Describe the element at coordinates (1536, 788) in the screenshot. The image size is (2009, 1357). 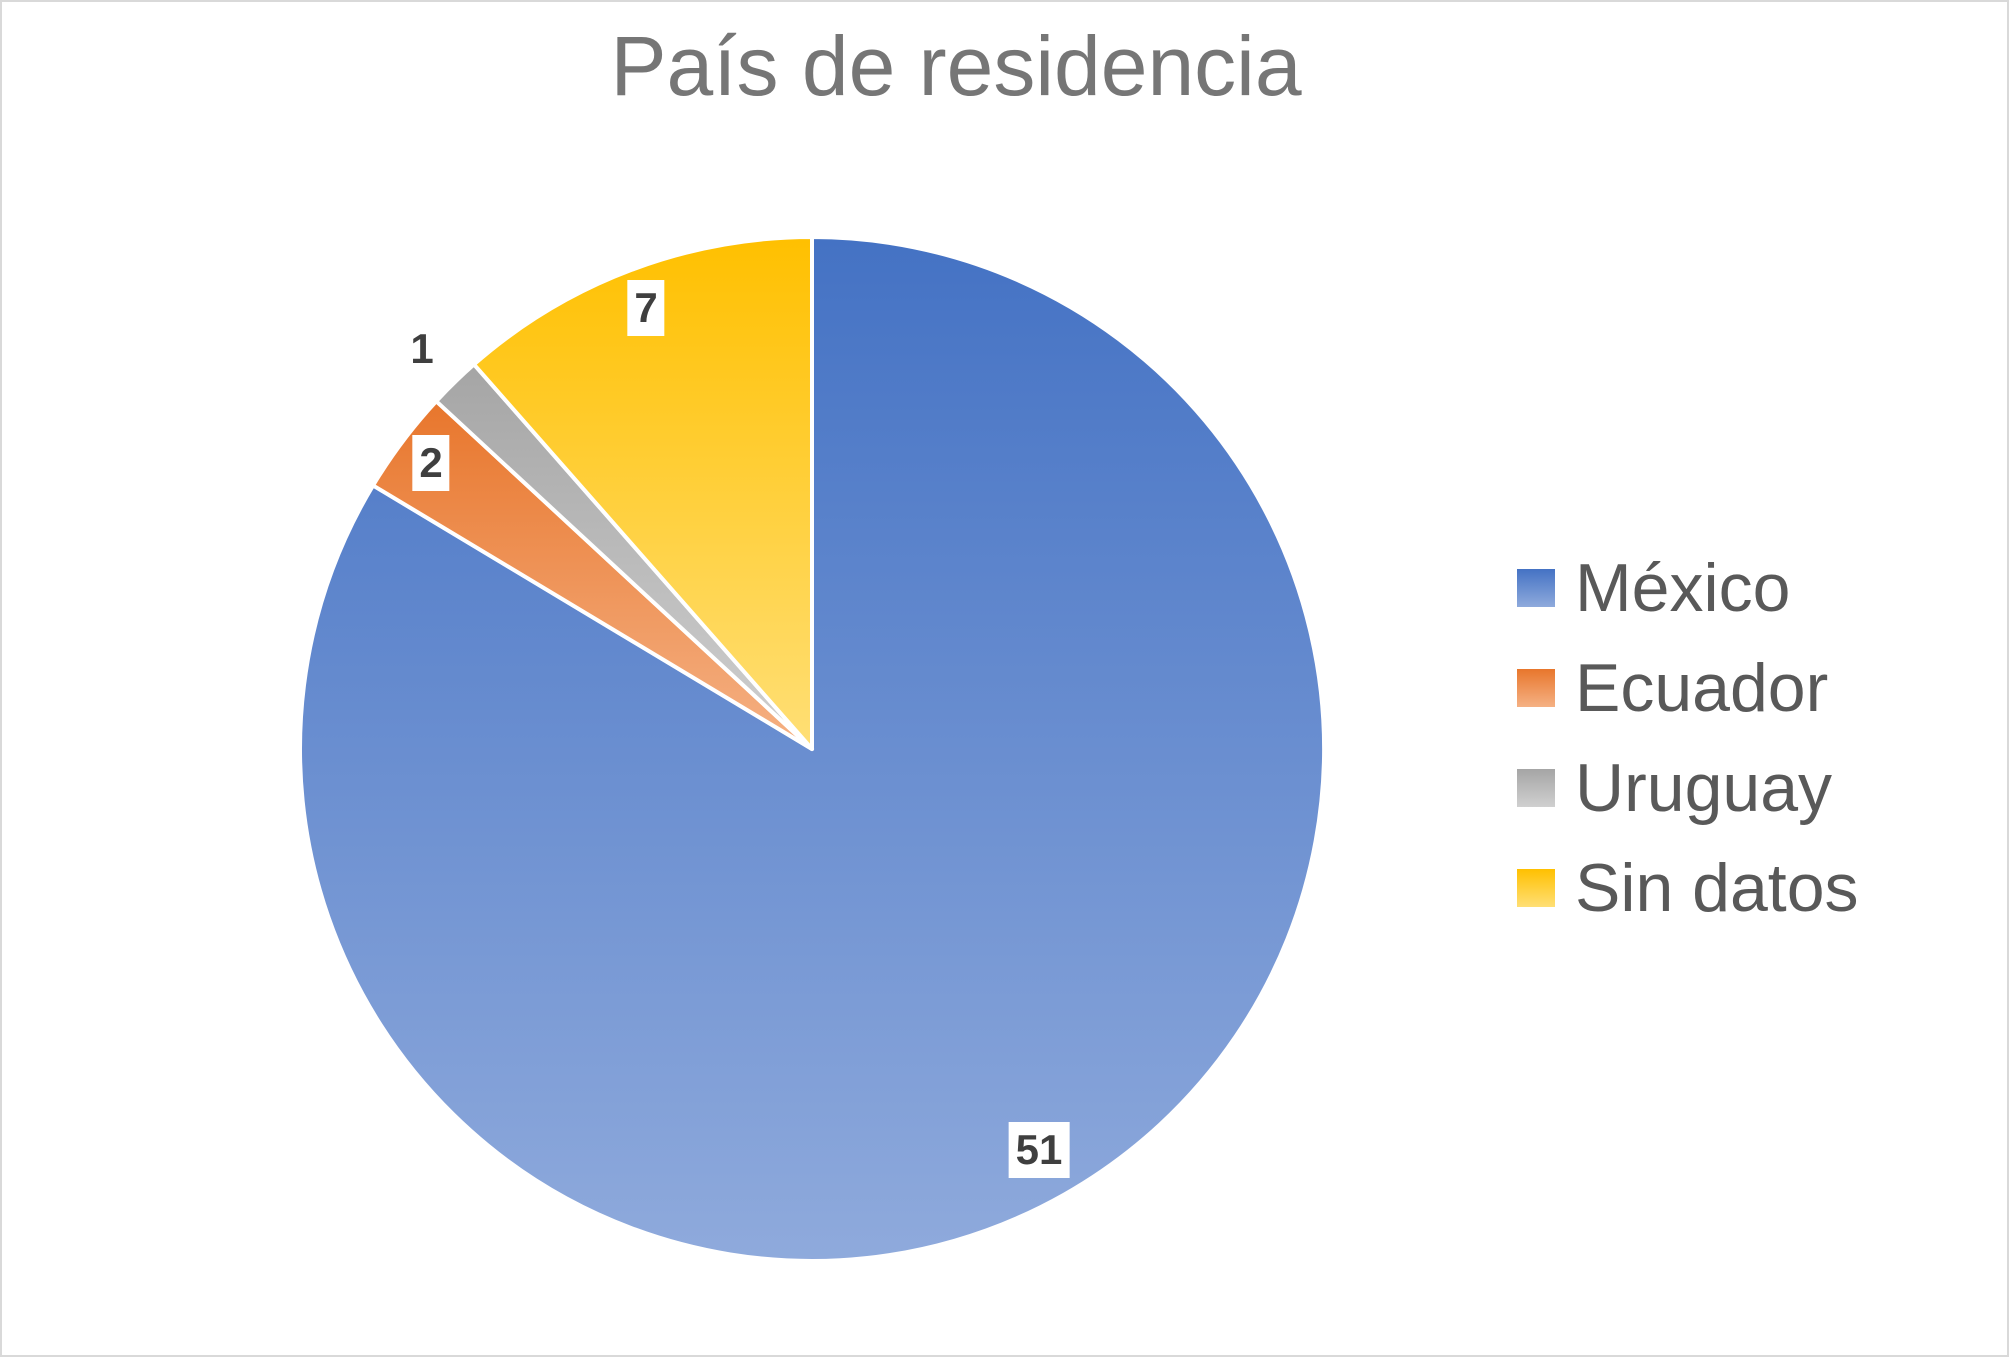
I see `legend-swatch-uruguay` at that location.